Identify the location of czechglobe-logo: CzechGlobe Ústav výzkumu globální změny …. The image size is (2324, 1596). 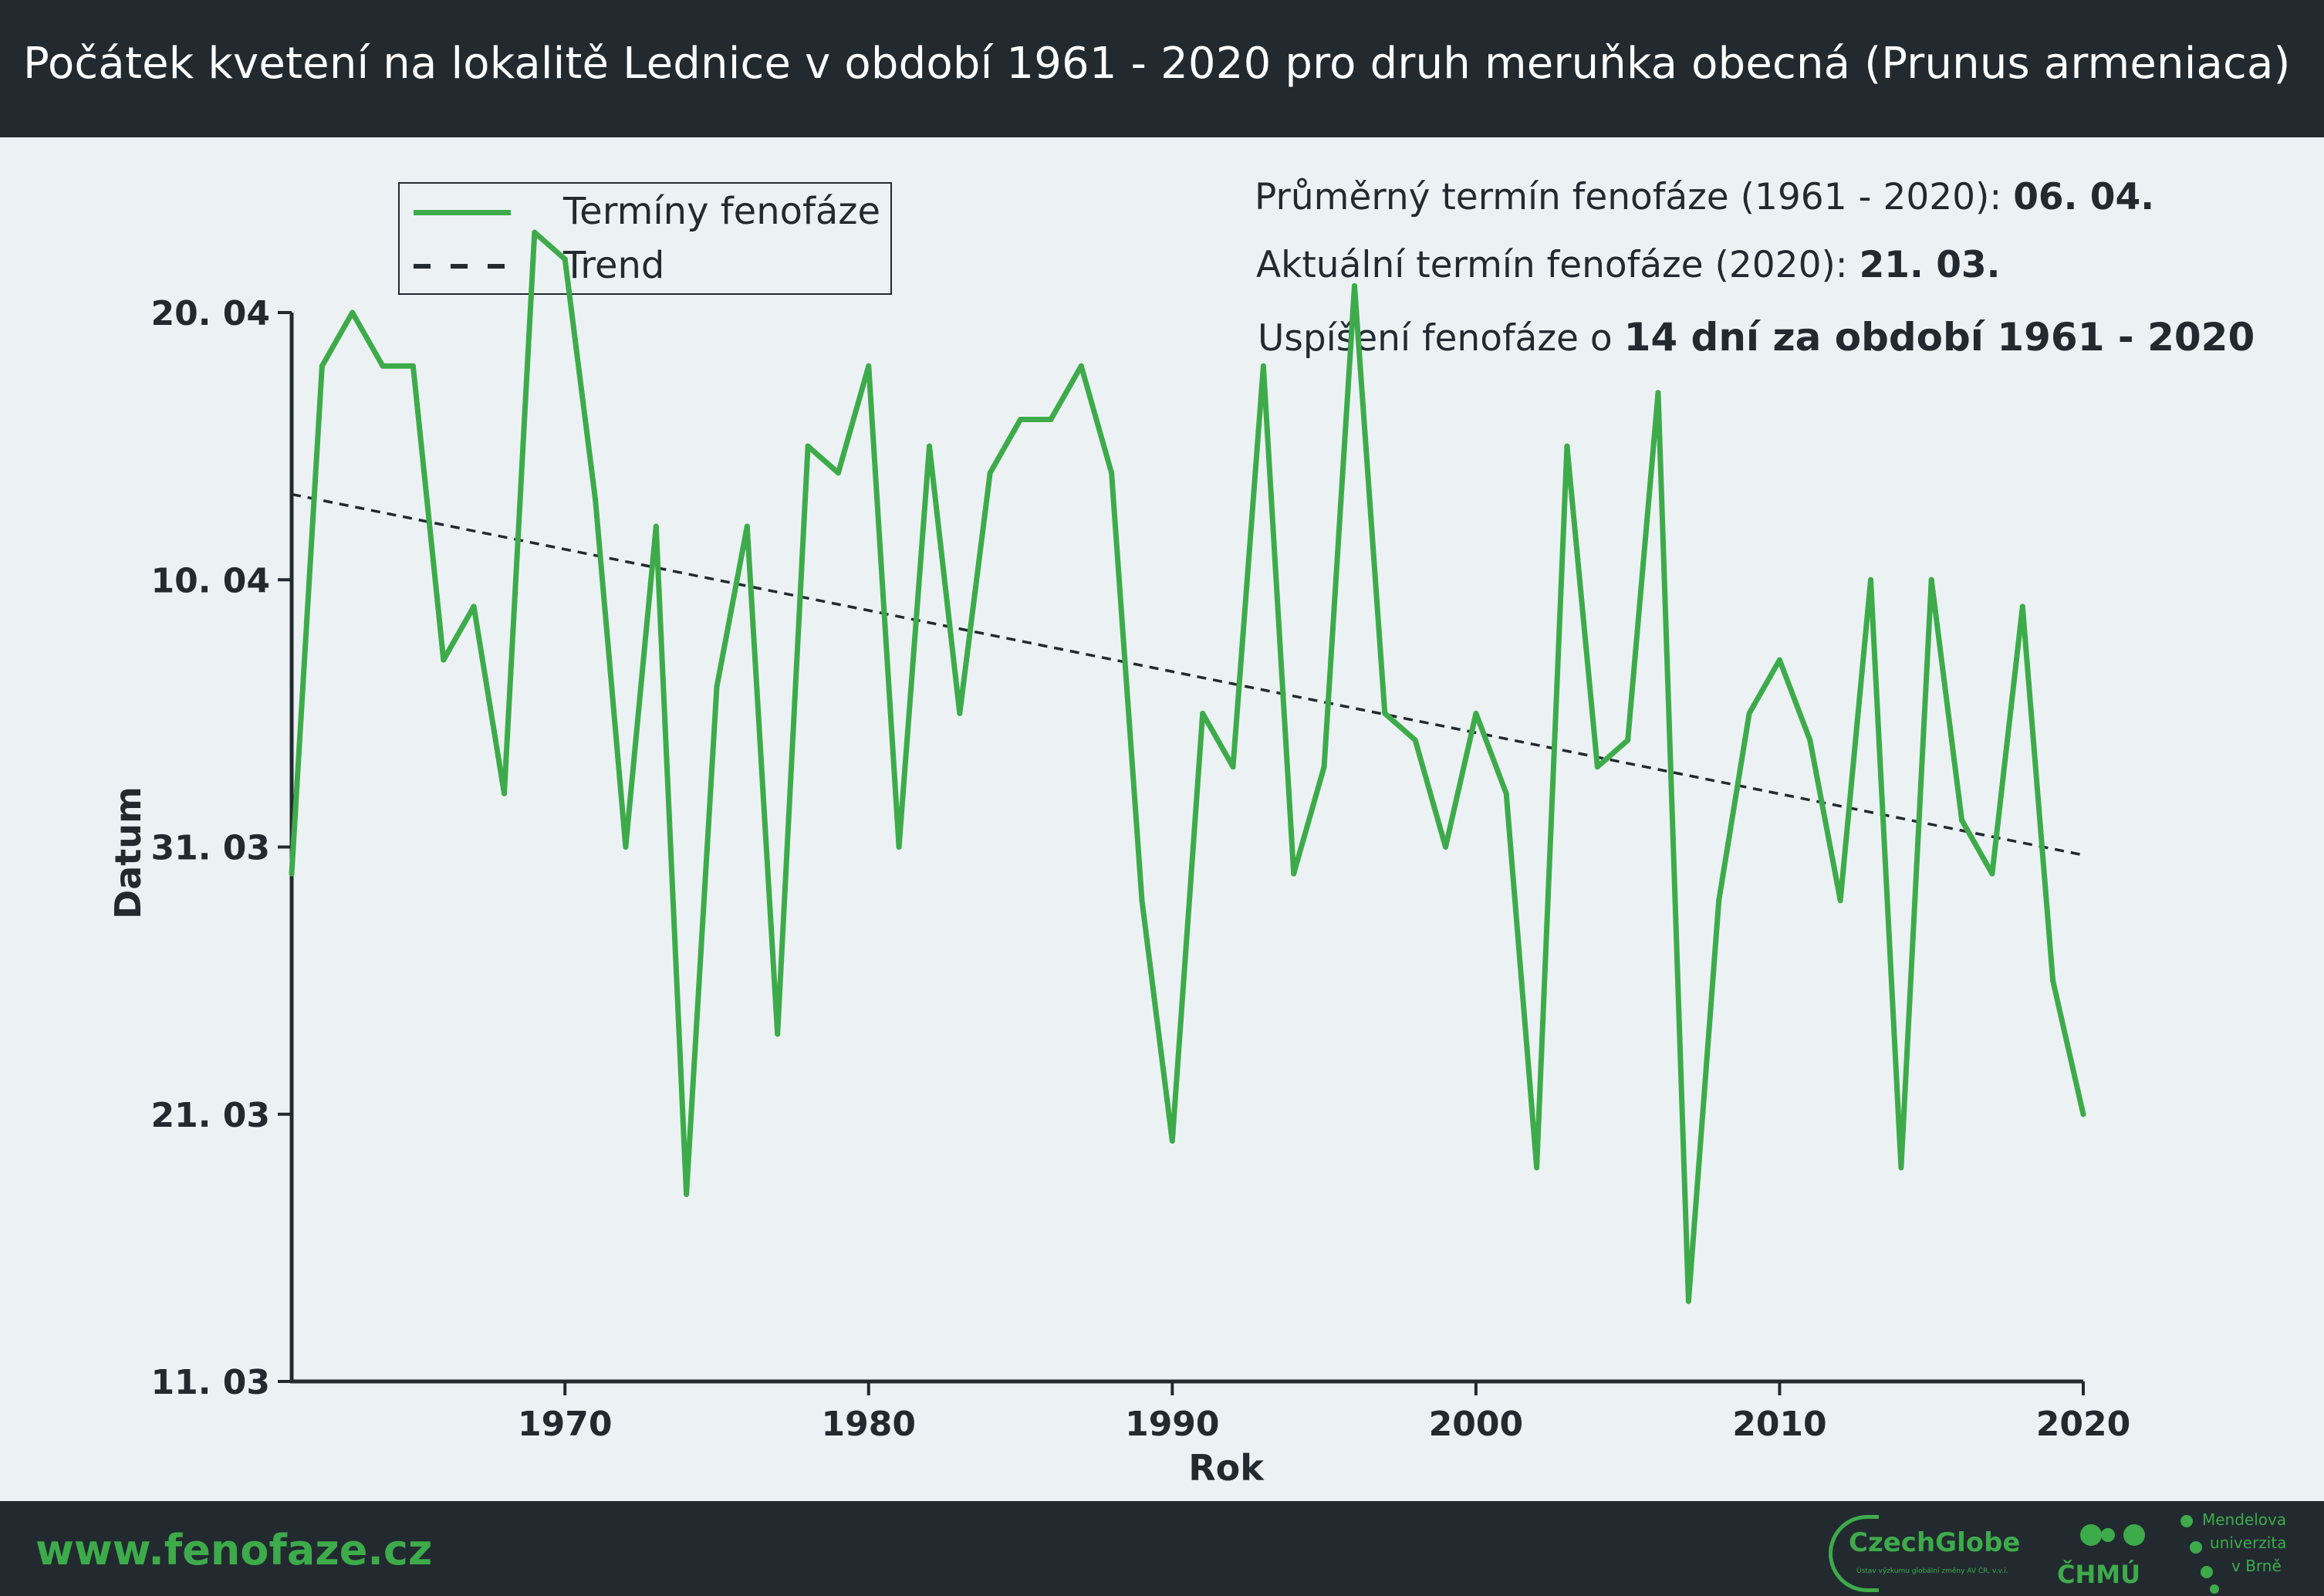
(1925, 1552).